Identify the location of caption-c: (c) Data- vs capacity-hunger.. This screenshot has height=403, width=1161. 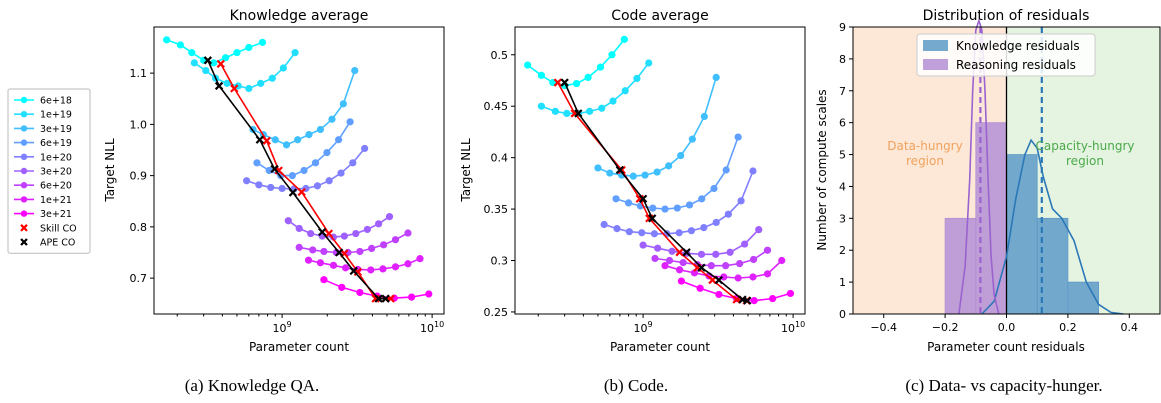
(1003, 385).